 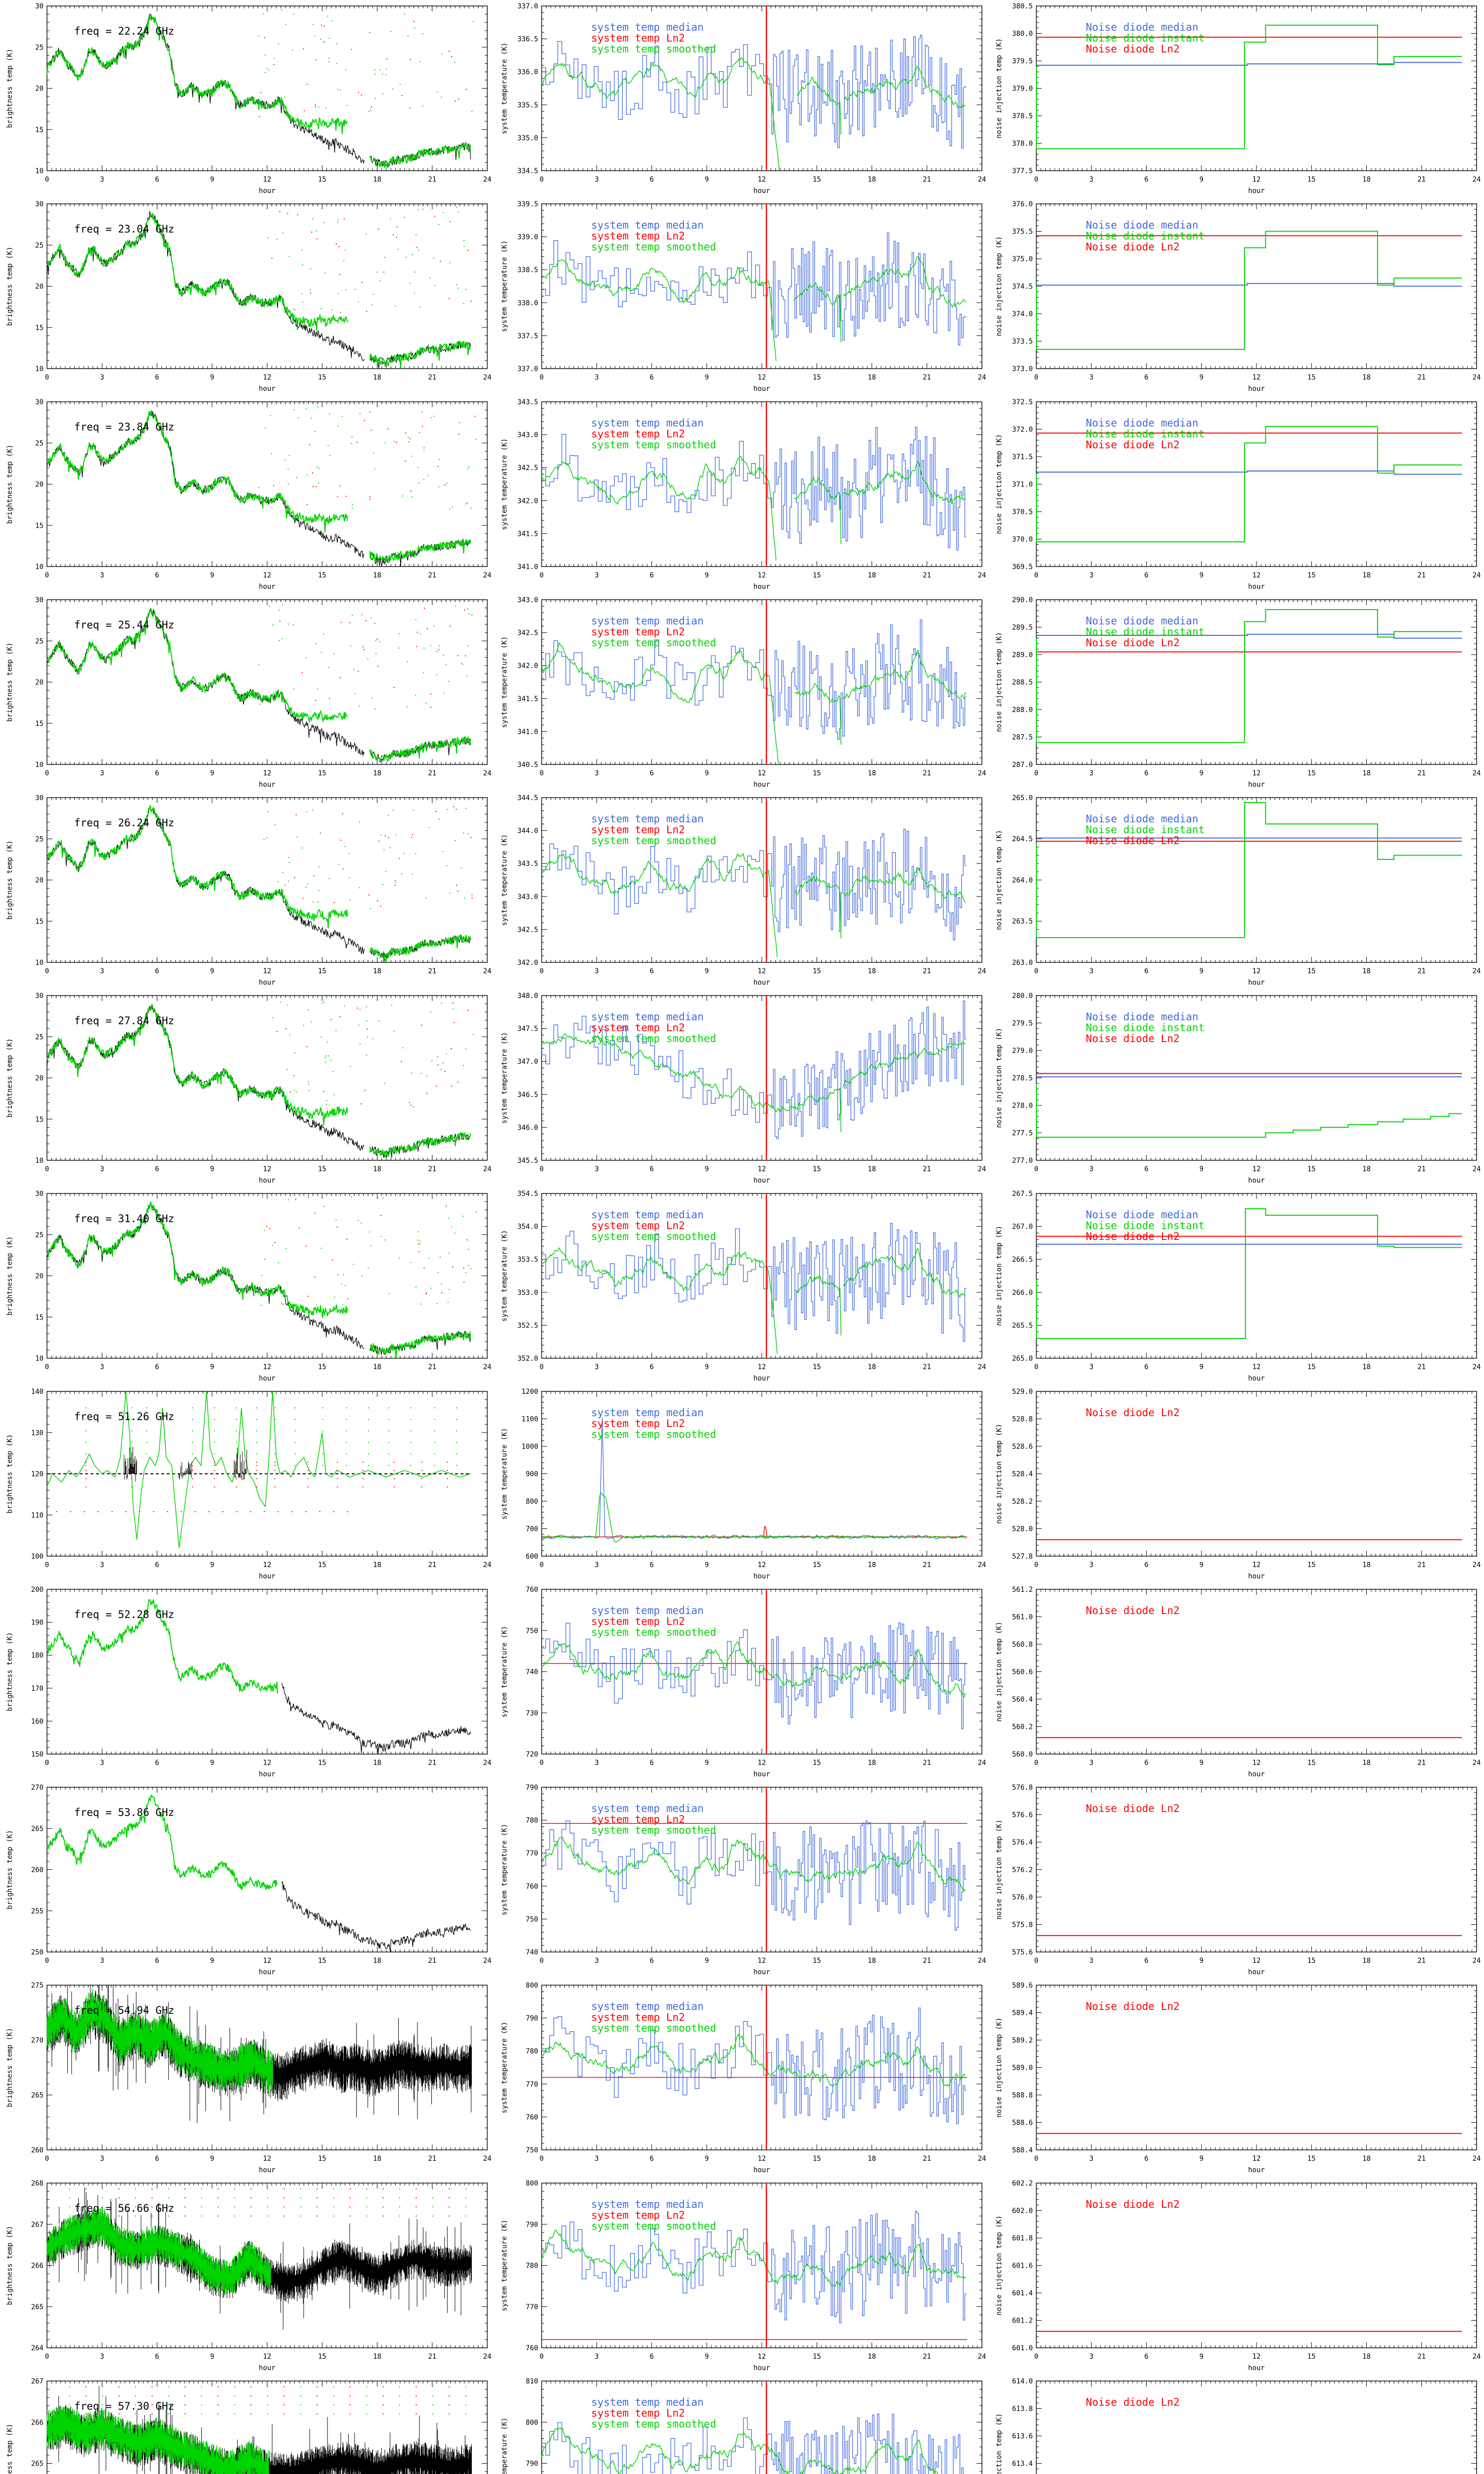 I want to click on y-tick-label: 341.5, so click(x=527, y=699).